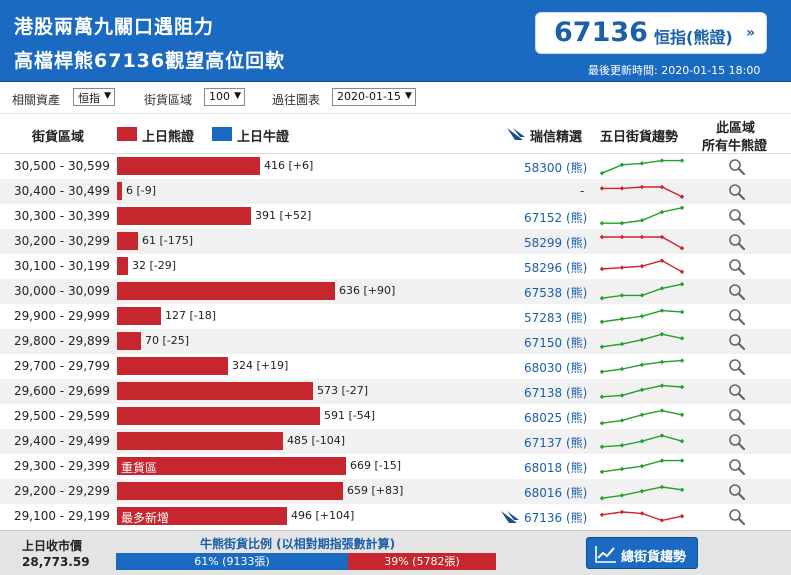 This screenshot has height=575, width=791. What do you see at coordinates (167, 340) in the screenshot?
I see `bear-count: 70 [-25]` at bounding box center [167, 340].